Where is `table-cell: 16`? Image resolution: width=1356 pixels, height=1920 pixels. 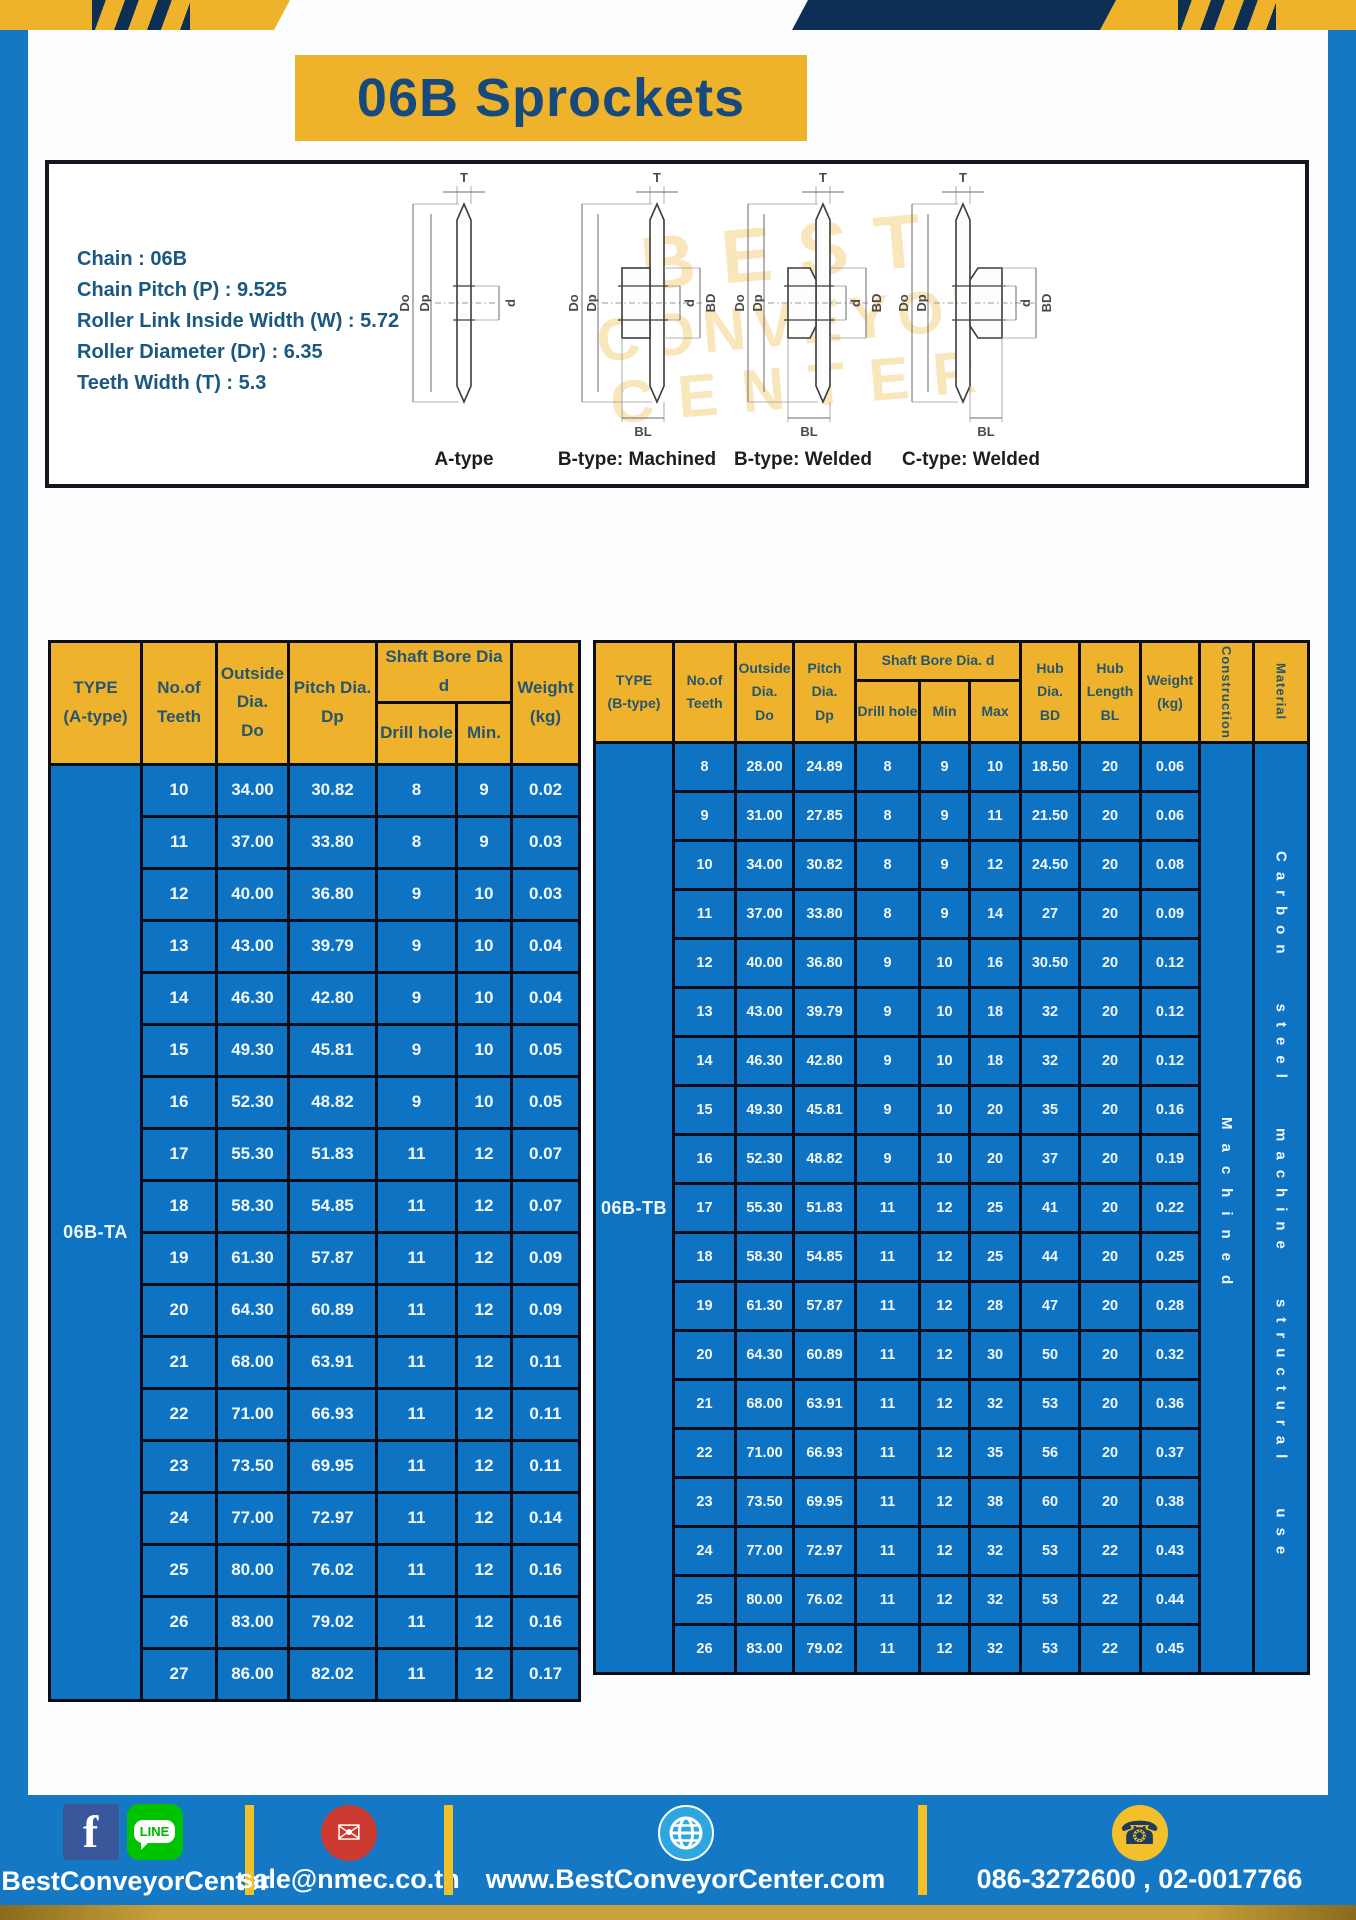 table-cell: 16 is located at coordinates (179, 1102).